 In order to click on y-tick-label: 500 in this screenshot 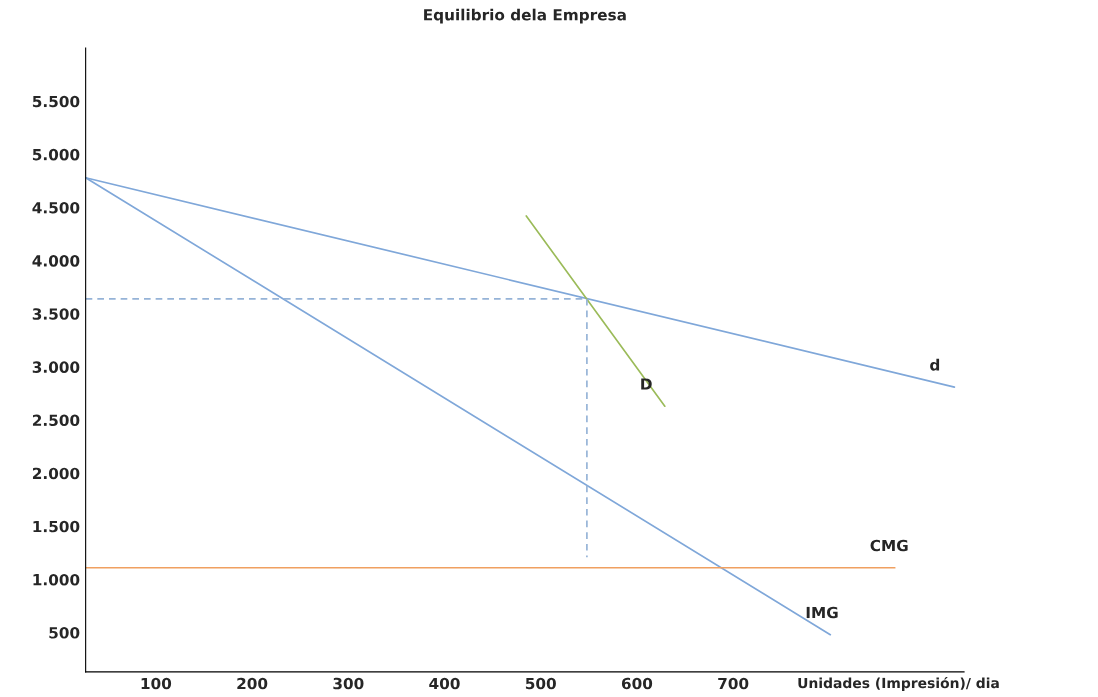, I will do `click(64, 633)`.